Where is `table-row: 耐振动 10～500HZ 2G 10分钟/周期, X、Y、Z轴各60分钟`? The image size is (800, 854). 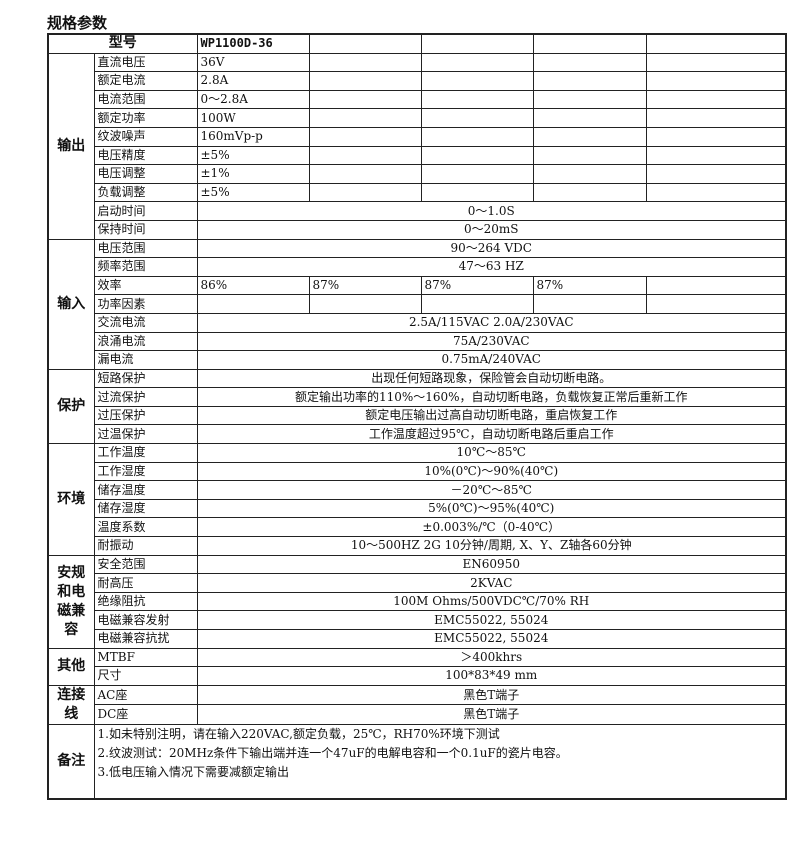 table-row: 耐振动 10～500HZ 2G 10分钟/周期, X、Y、Z轴各60分钟 is located at coordinates (417, 546).